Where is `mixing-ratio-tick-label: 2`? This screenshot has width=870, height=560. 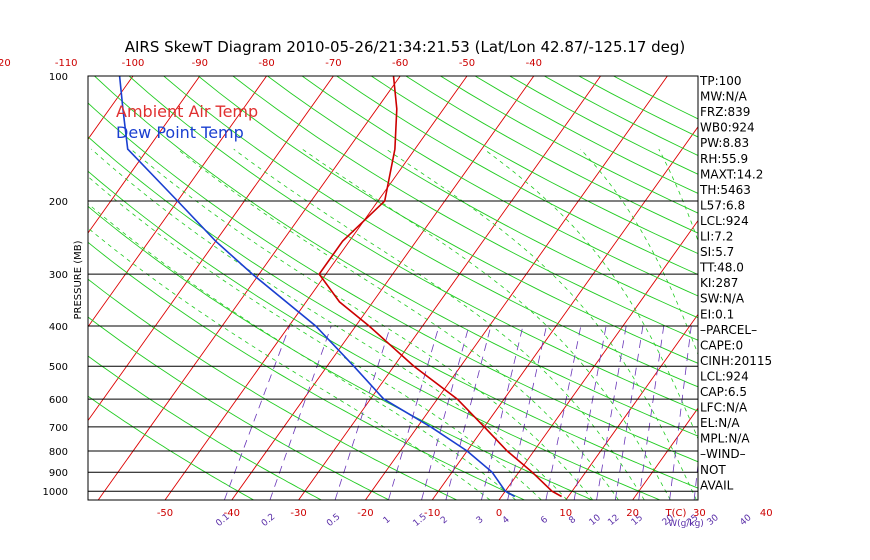 mixing-ratio-tick-label: 2 is located at coordinates (444, 520).